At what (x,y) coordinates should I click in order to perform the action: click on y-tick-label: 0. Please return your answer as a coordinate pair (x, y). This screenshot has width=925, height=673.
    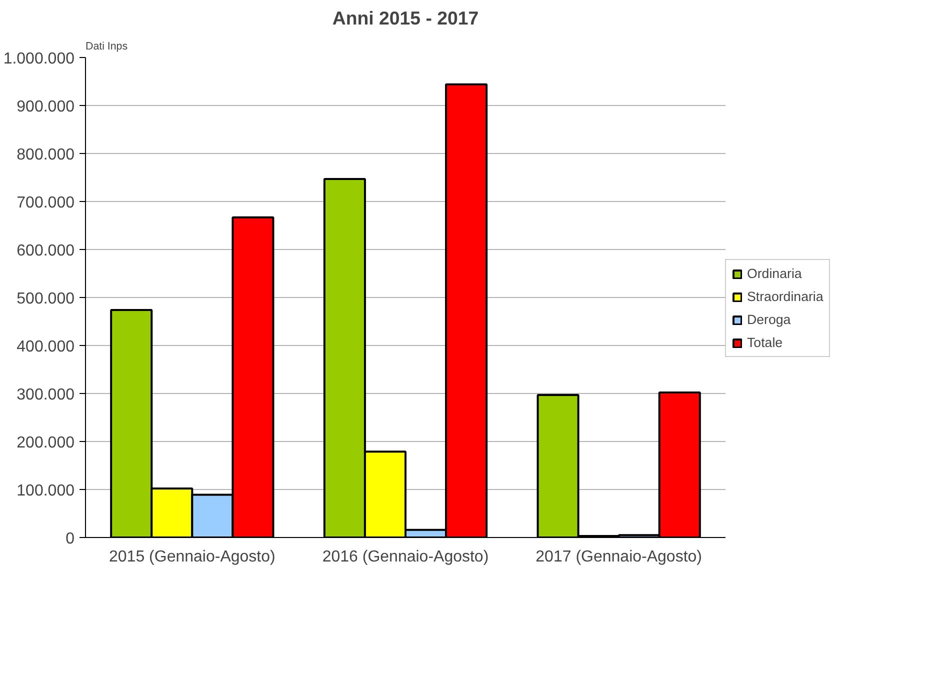
    Looking at the image, I should click on (70, 539).